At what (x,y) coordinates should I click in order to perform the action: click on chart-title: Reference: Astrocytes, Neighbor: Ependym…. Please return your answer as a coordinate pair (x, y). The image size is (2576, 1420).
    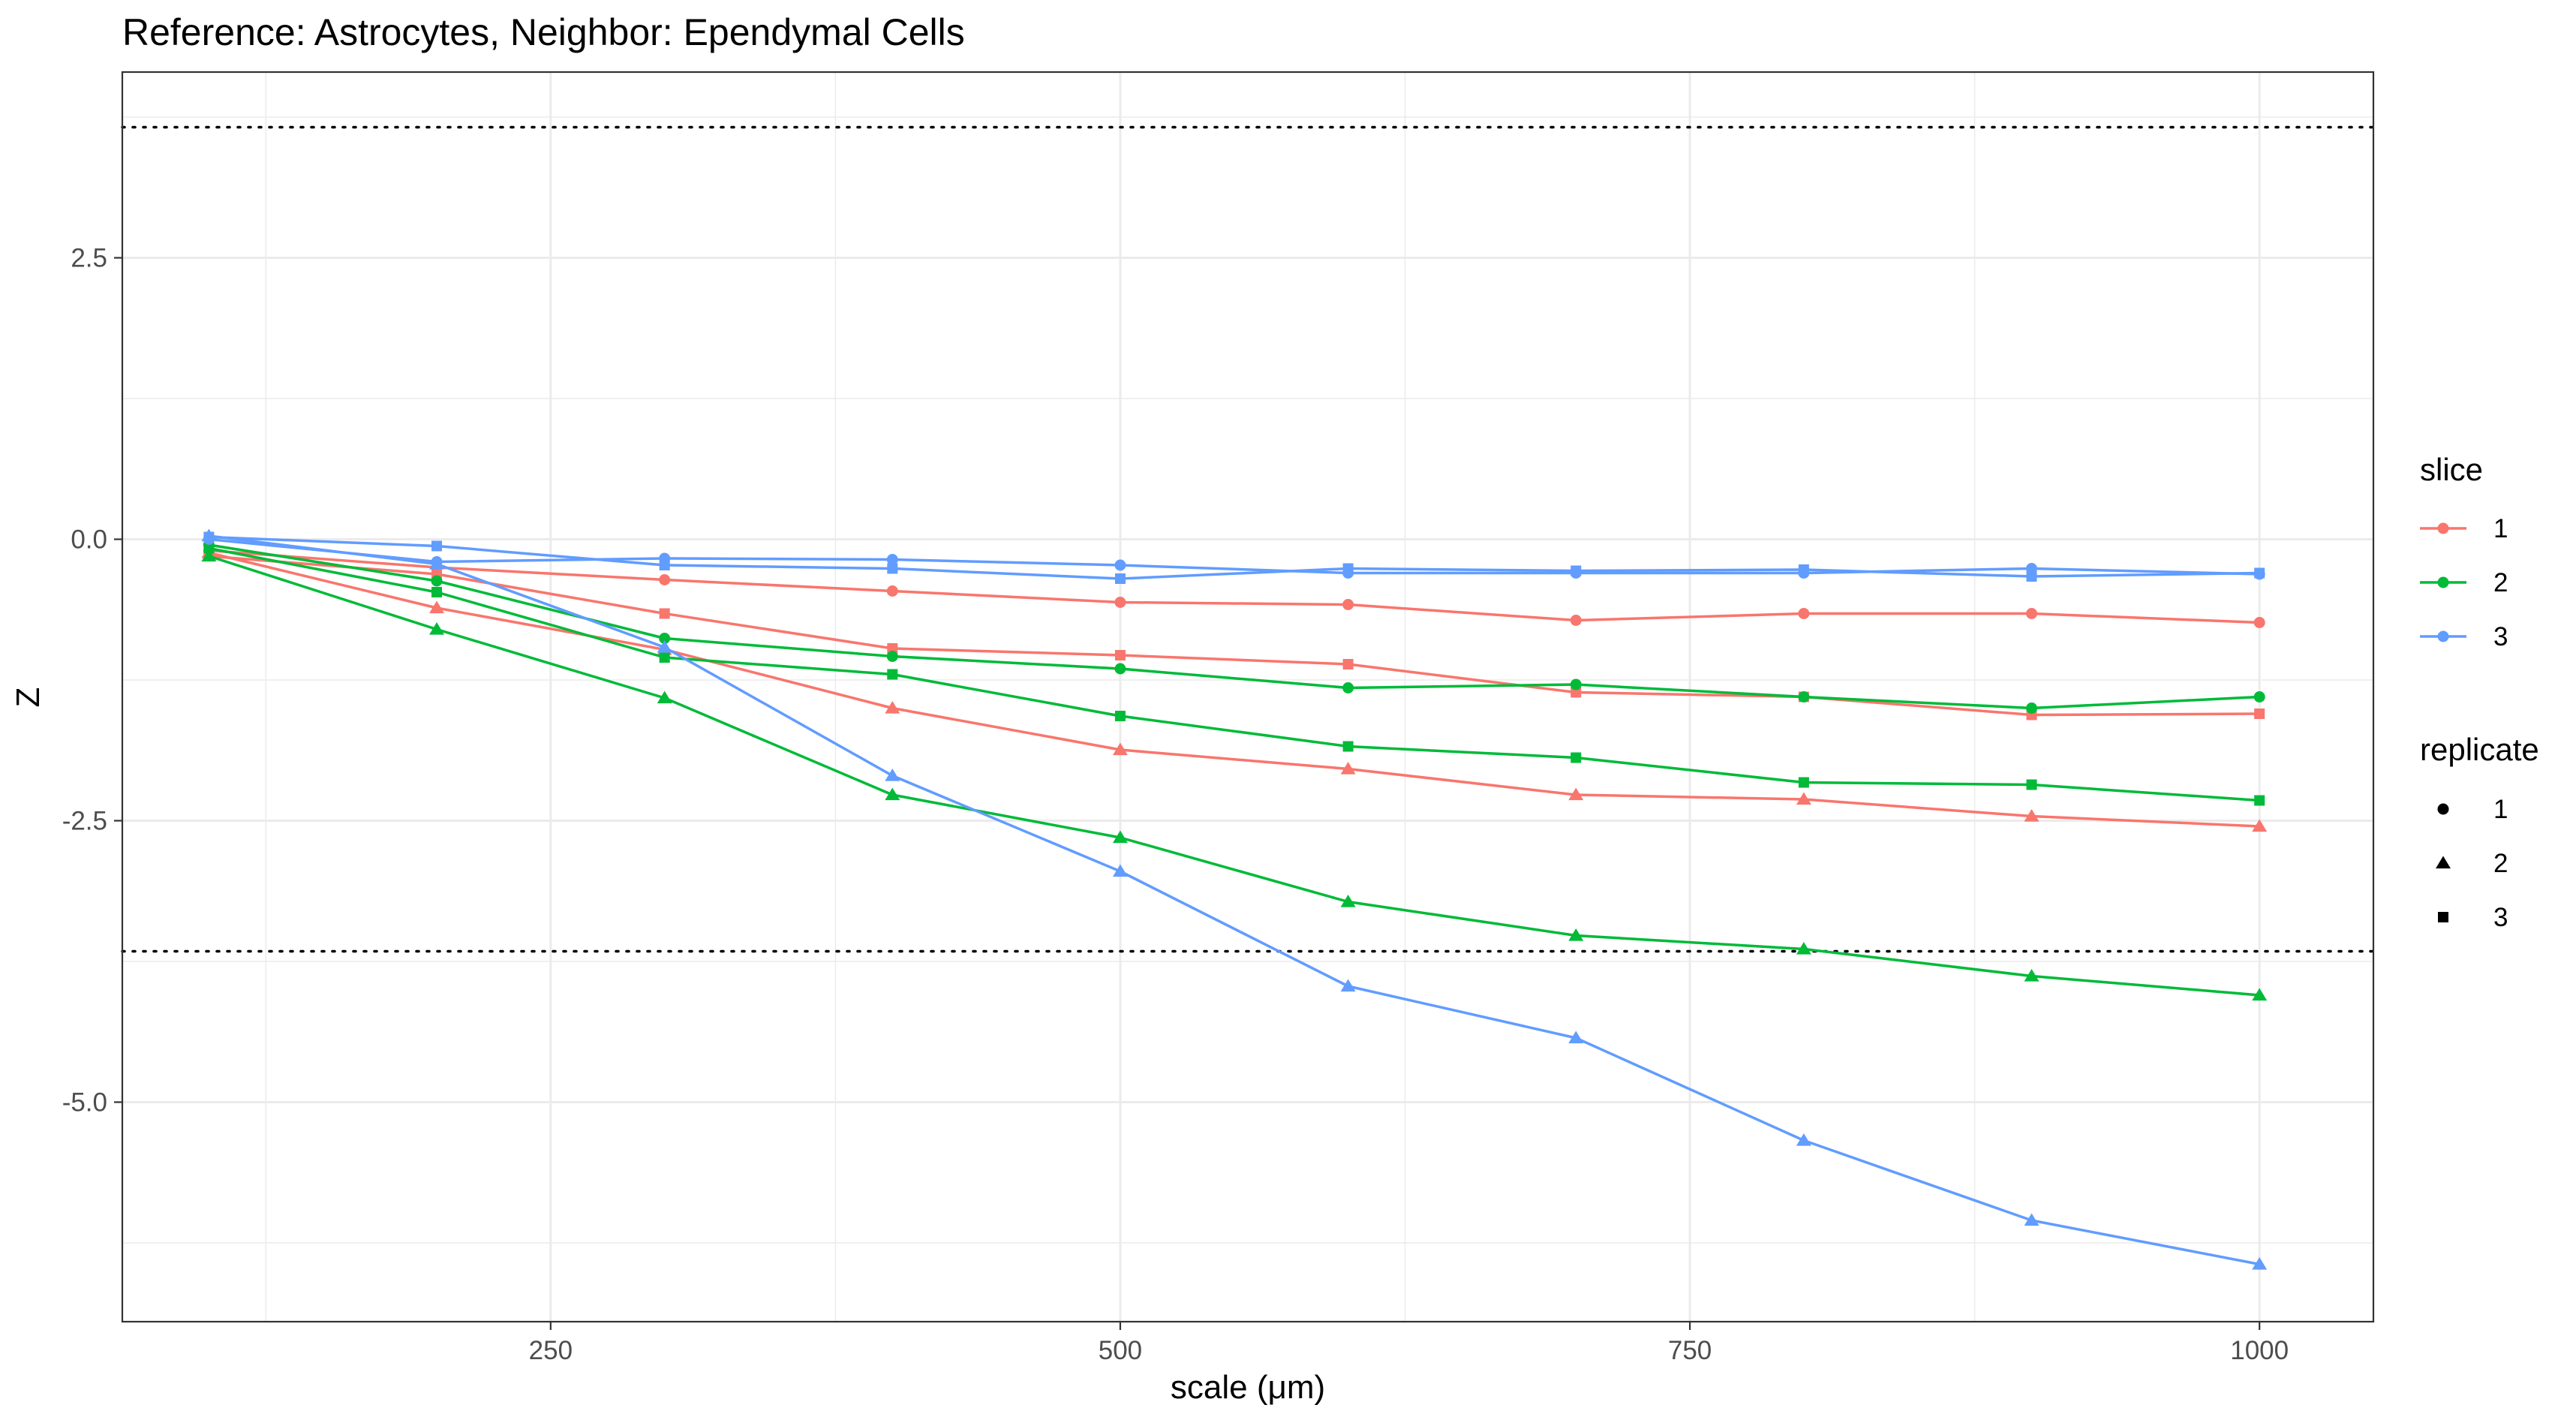
    Looking at the image, I should click on (543, 32).